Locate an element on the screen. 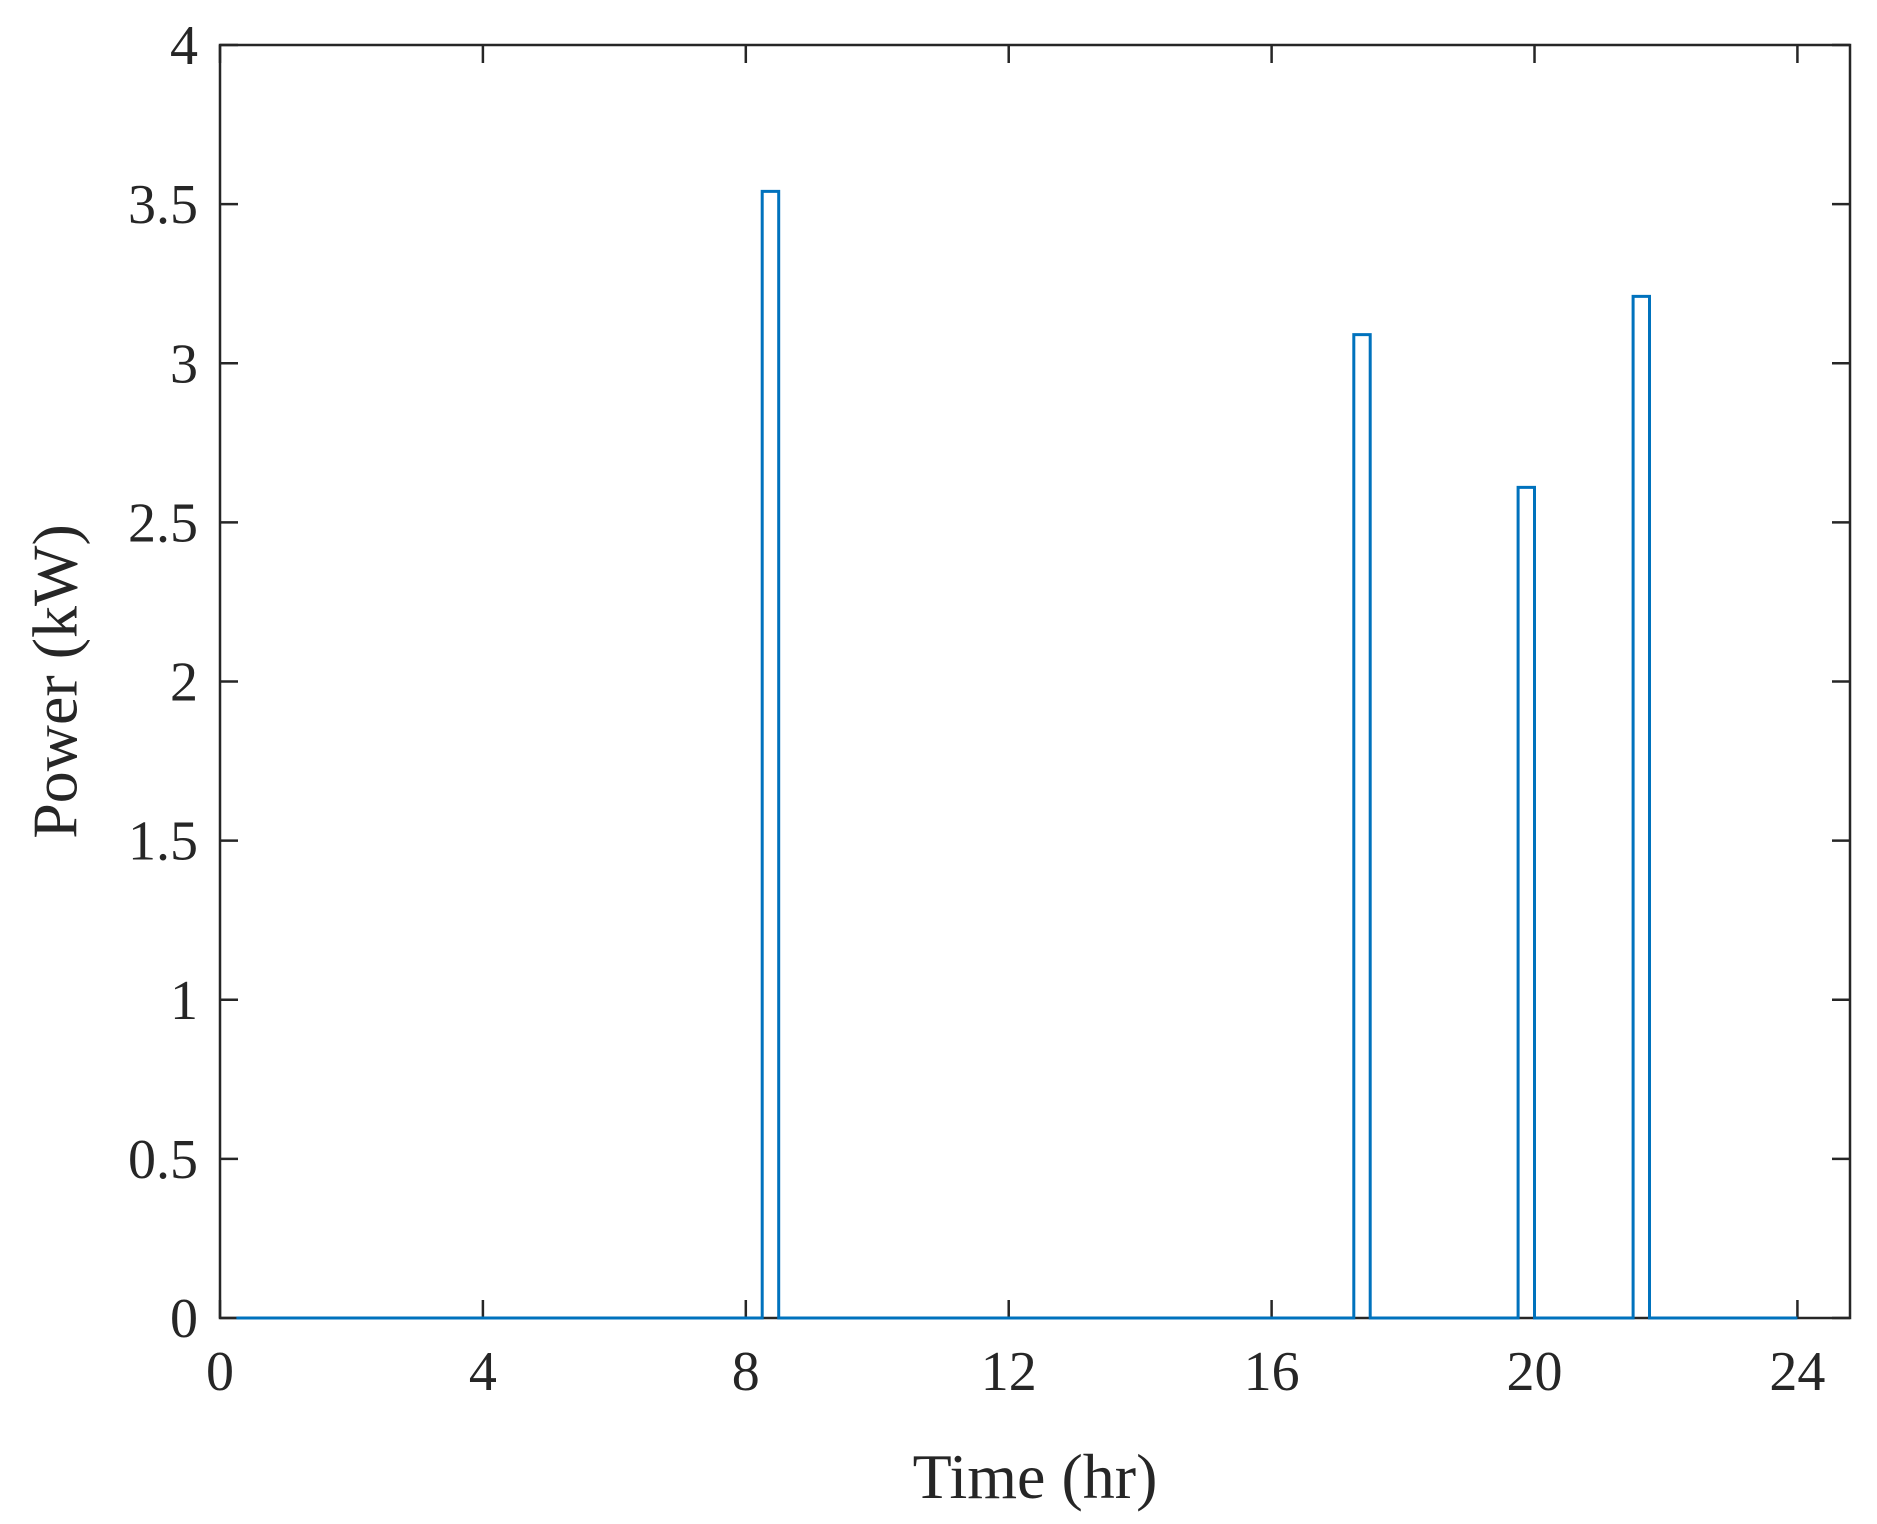 The width and height of the screenshot is (1877, 1524). x-tick-label: 4 is located at coordinates (483, 1372).